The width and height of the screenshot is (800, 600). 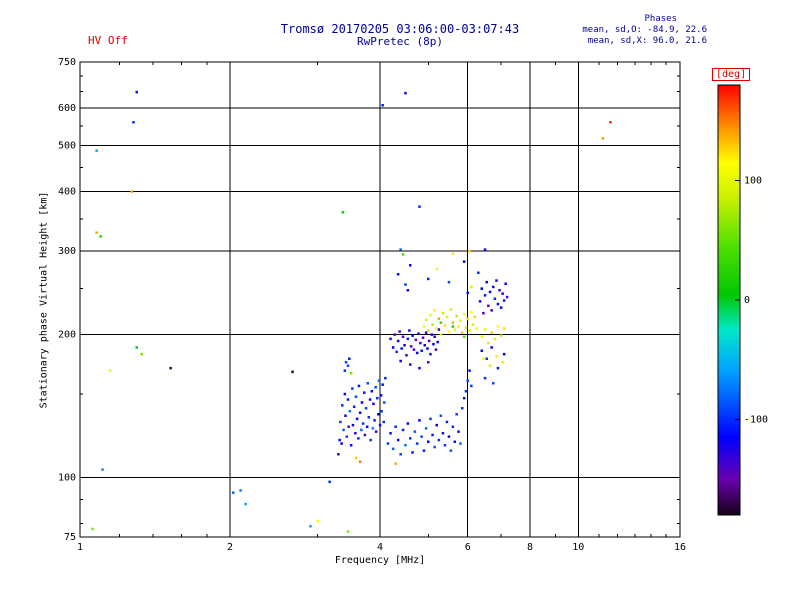 I want to click on phases-title: Phases, so click(x=660, y=19).